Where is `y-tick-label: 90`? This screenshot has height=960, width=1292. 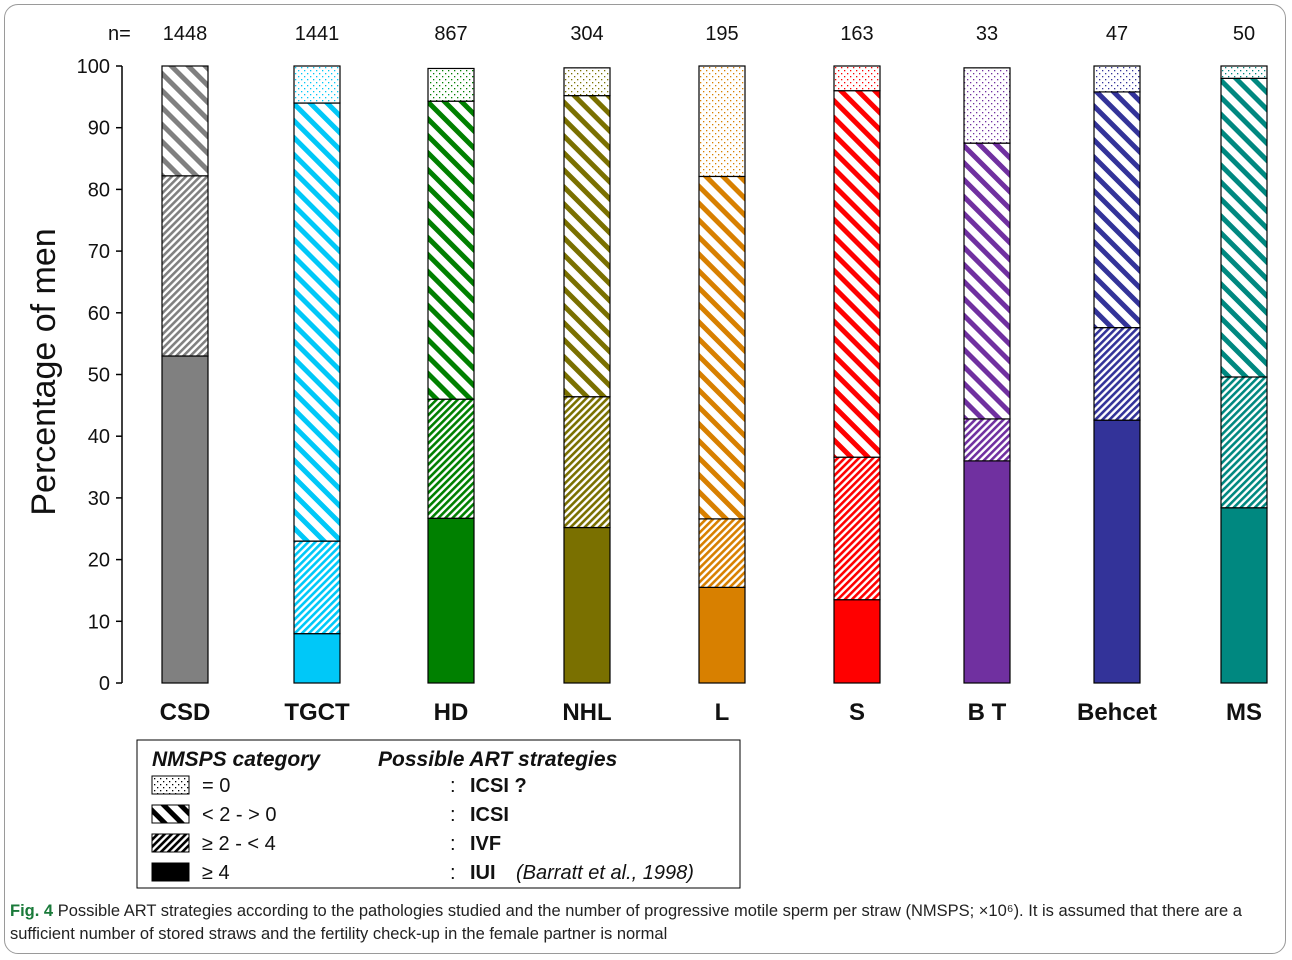 y-tick-label: 90 is located at coordinates (99, 129).